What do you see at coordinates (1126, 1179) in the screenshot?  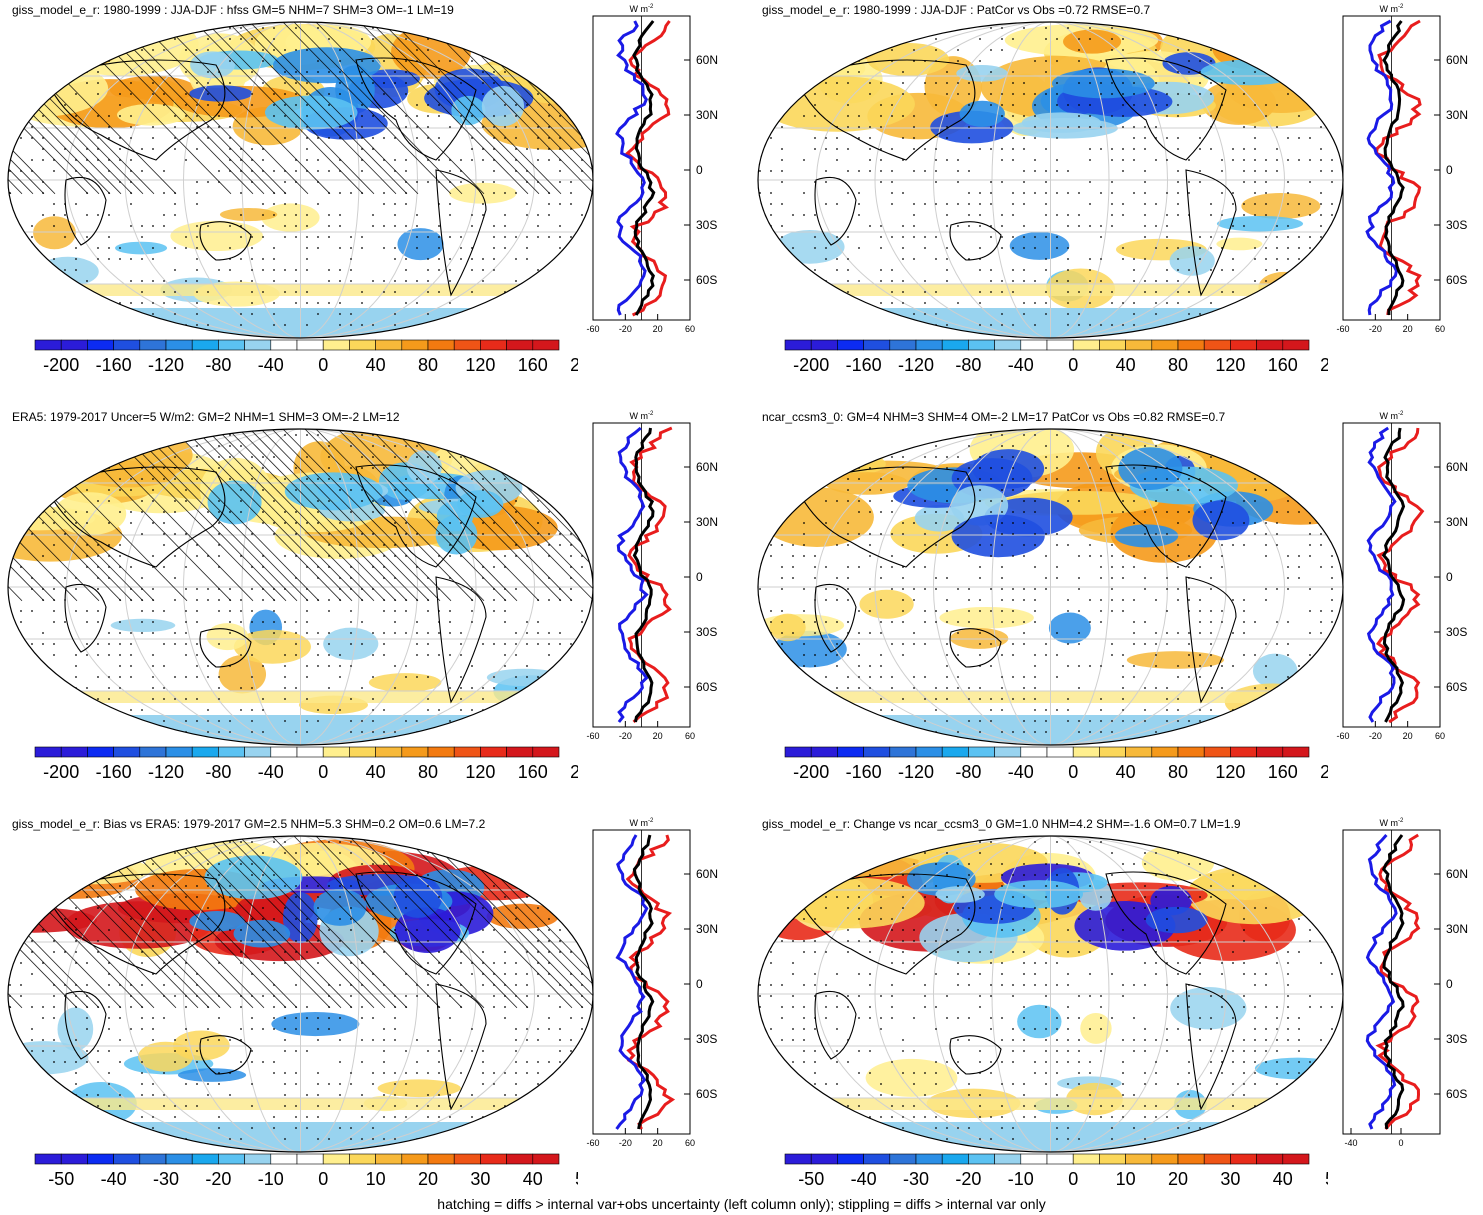 I see `colorbar-tick-label: 10` at bounding box center [1126, 1179].